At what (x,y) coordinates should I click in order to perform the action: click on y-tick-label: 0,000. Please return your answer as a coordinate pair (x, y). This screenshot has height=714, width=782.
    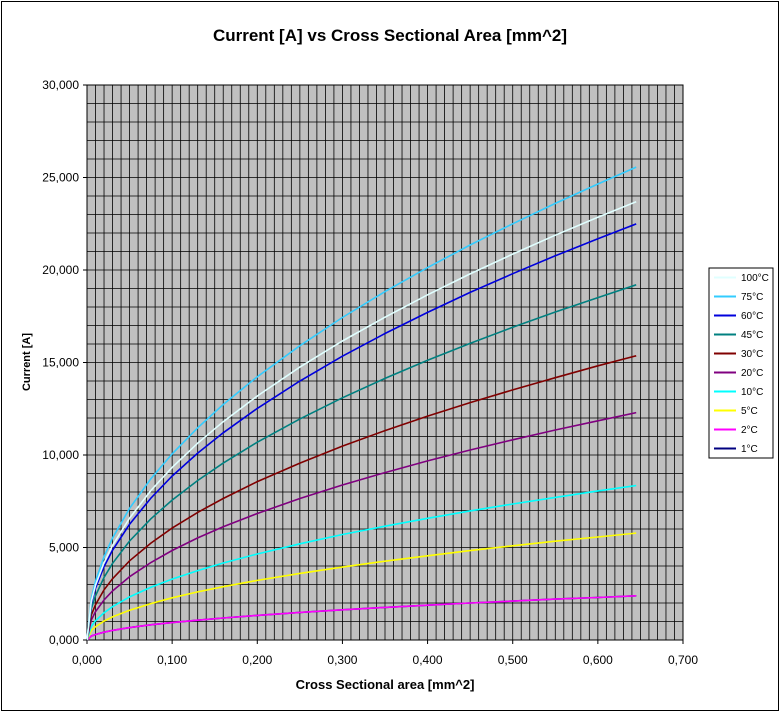
    Looking at the image, I should click on (64, 640).